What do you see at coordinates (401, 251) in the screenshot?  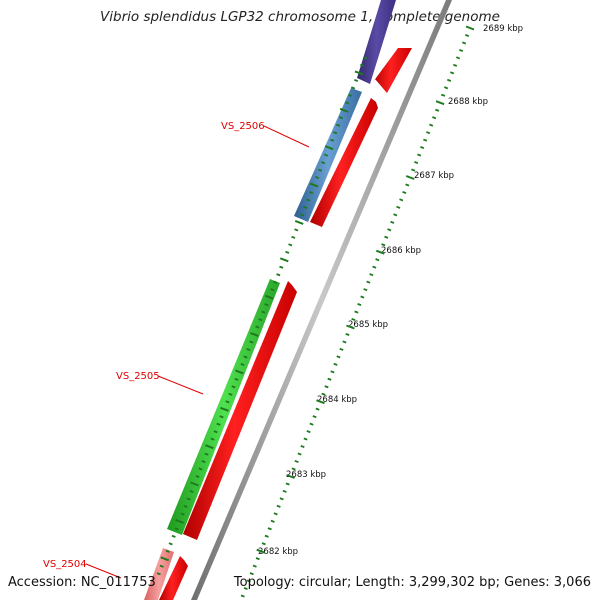 I see `tick-label: 2686 kbp` at bounding box center [401, 251].